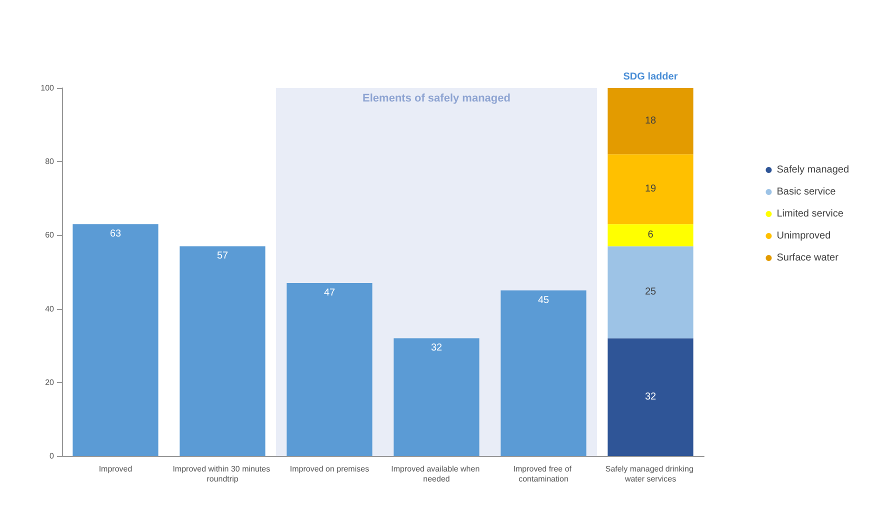 The height and width of the screenshot is (526, 874). Describe the element at coordinates (115, 469) in the screenshot. I see `x-tick-label: Improved` at that location.